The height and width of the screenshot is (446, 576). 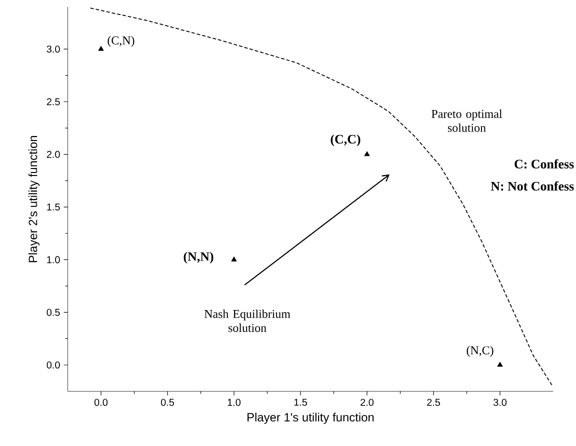 What do you see at coordinates (101, 402) in the screenshot?
I see `x-tick-label: 0.0` at bounding box center [101, 402].